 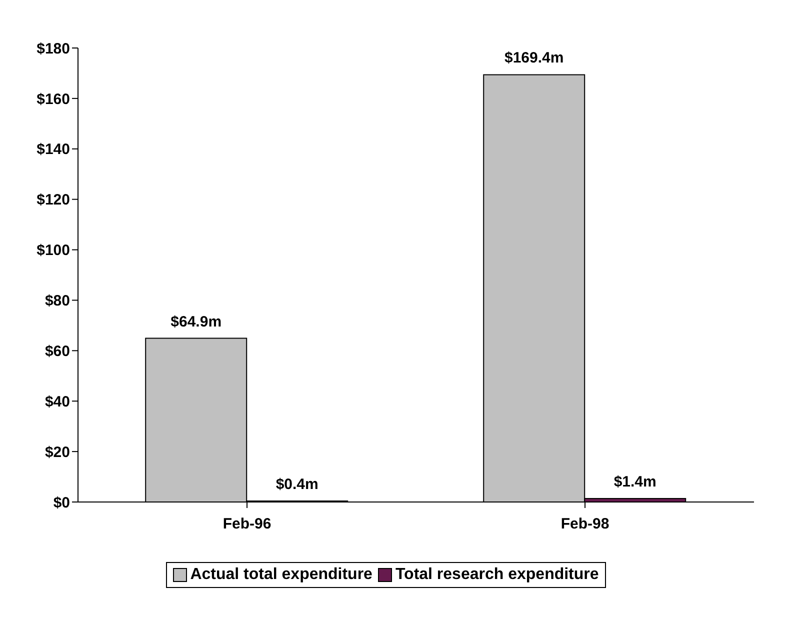 What do you see at coordinates (297, 484) in the screenshot?
I see `data-label: $0.4m` at bounding box center [297, 484].